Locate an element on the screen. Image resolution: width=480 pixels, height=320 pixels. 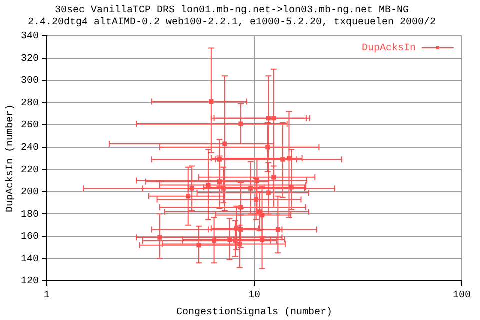
y-tick-label: 140 is located at coordinates (30, 260).